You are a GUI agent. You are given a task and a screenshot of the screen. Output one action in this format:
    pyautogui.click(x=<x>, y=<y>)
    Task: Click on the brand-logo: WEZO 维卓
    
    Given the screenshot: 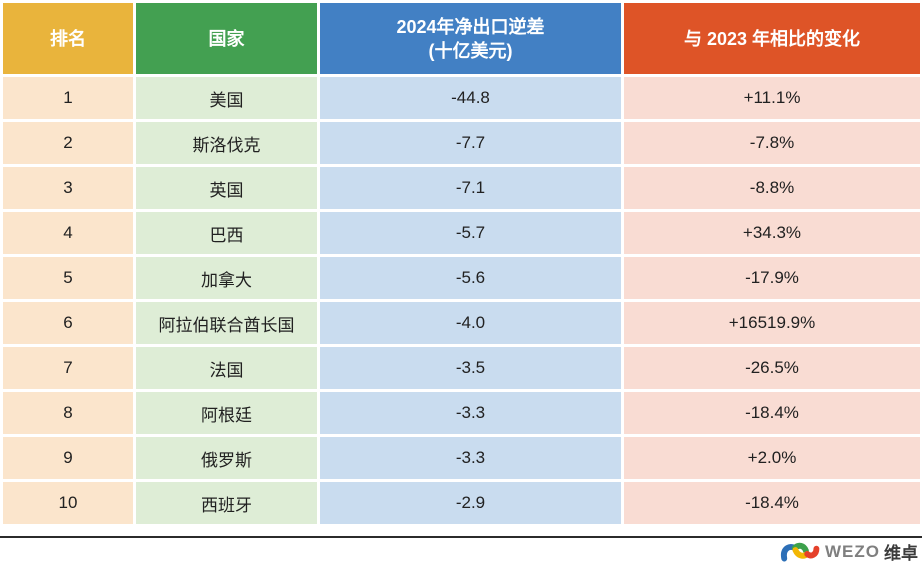 What is the action you would take?
    pyautogui.click(x=848, y=551)
    